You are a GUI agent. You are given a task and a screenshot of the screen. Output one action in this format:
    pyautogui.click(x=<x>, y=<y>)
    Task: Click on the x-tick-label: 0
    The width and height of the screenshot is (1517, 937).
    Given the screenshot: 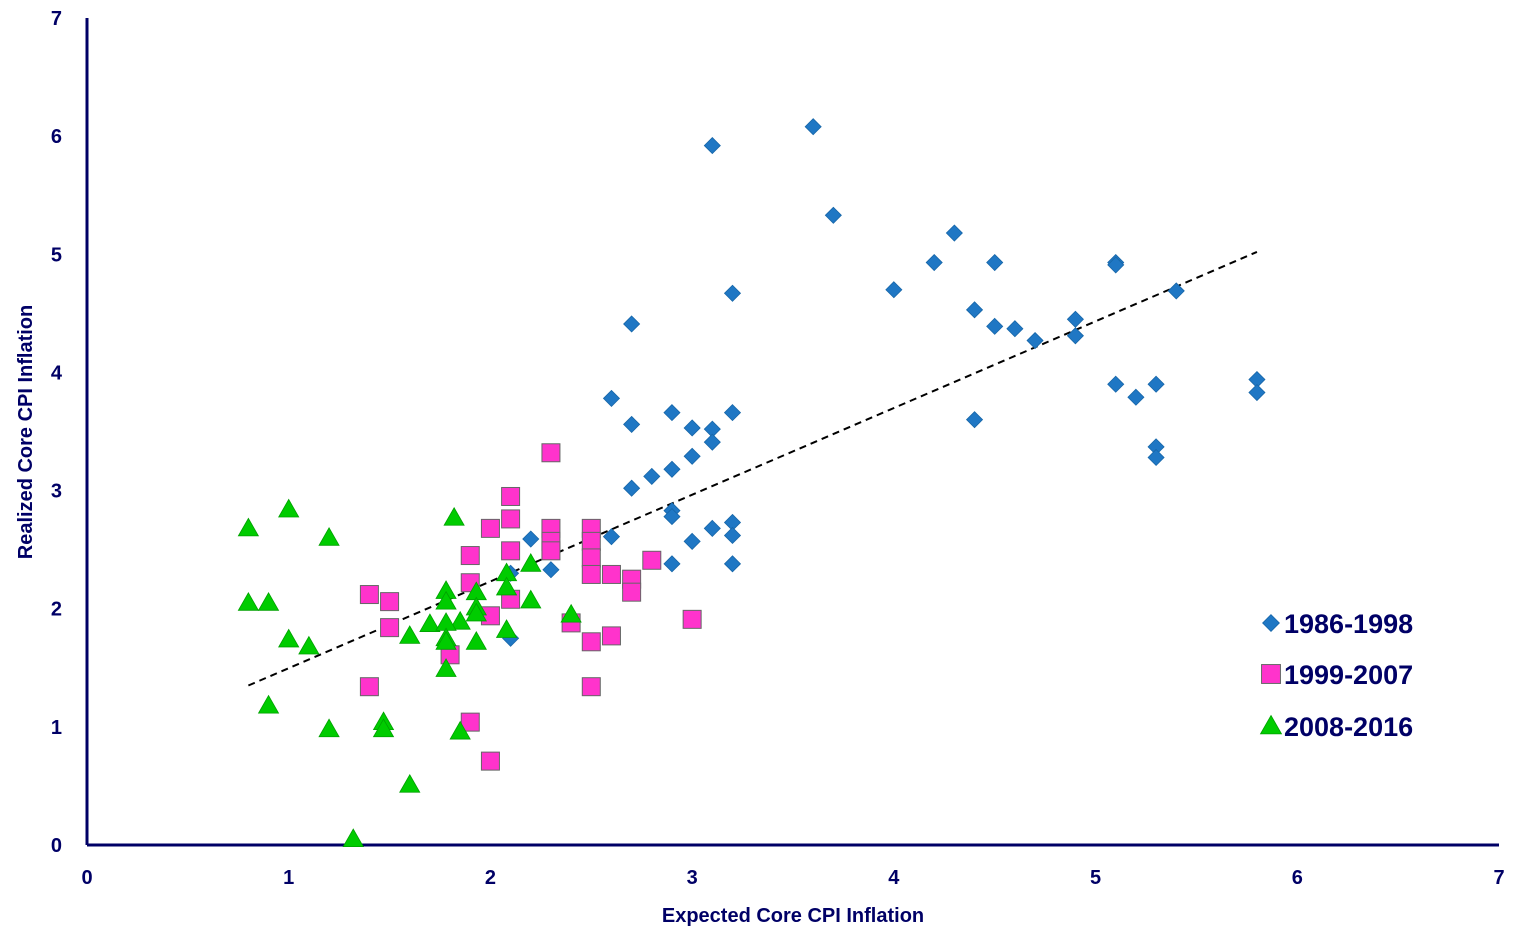 What is the action you would take?
    pyautogui.click(x=86, y=878)
    